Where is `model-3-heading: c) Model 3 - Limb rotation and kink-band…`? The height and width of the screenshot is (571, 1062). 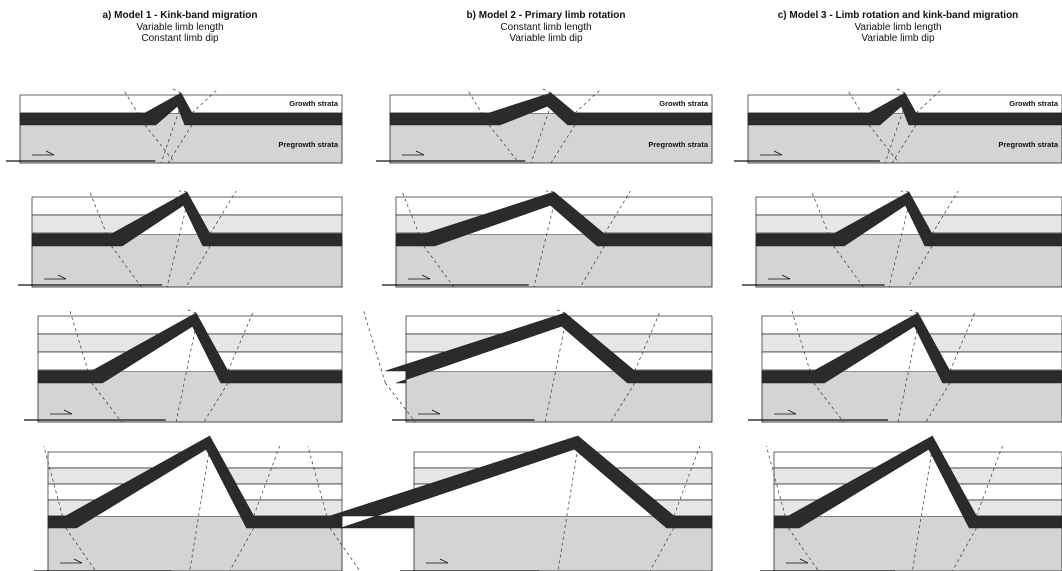
model-3-heading: c) Model 3 - Limb rotation and kink-band… is located at coordinates (895, 27).